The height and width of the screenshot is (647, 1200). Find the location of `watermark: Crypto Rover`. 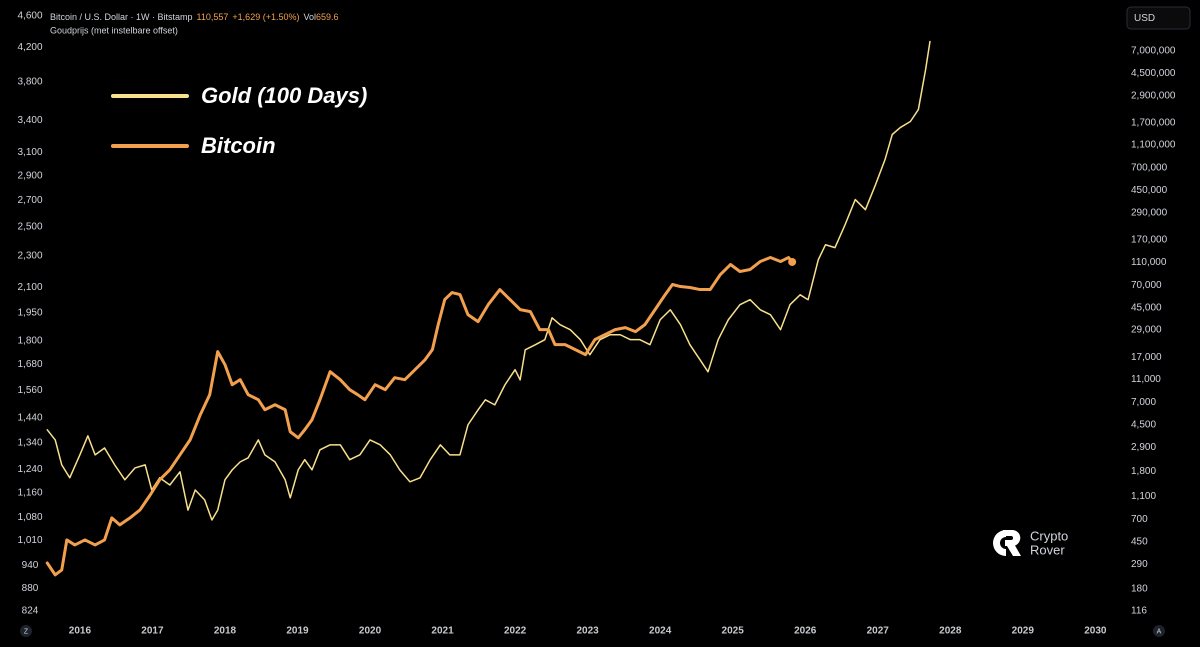

watermark: Crypto Rover is located at coordinates (1030, 542).